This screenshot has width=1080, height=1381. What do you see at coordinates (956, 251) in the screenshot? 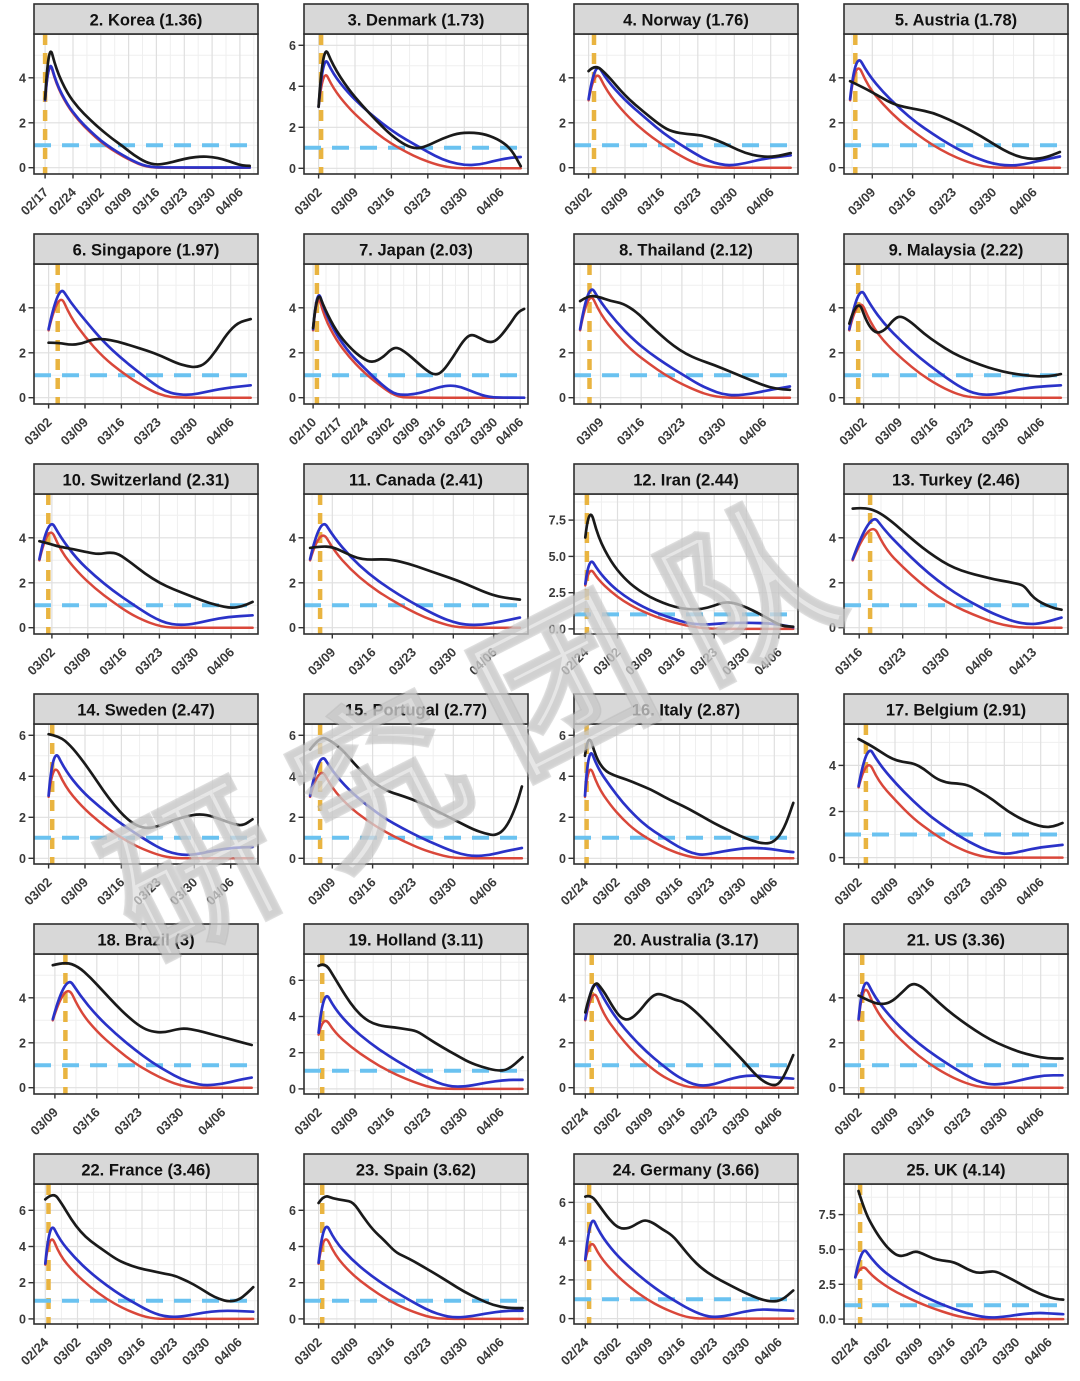
I see `panel-title: 9. Malaysia (2.22)` at bounding box center [956, 251].